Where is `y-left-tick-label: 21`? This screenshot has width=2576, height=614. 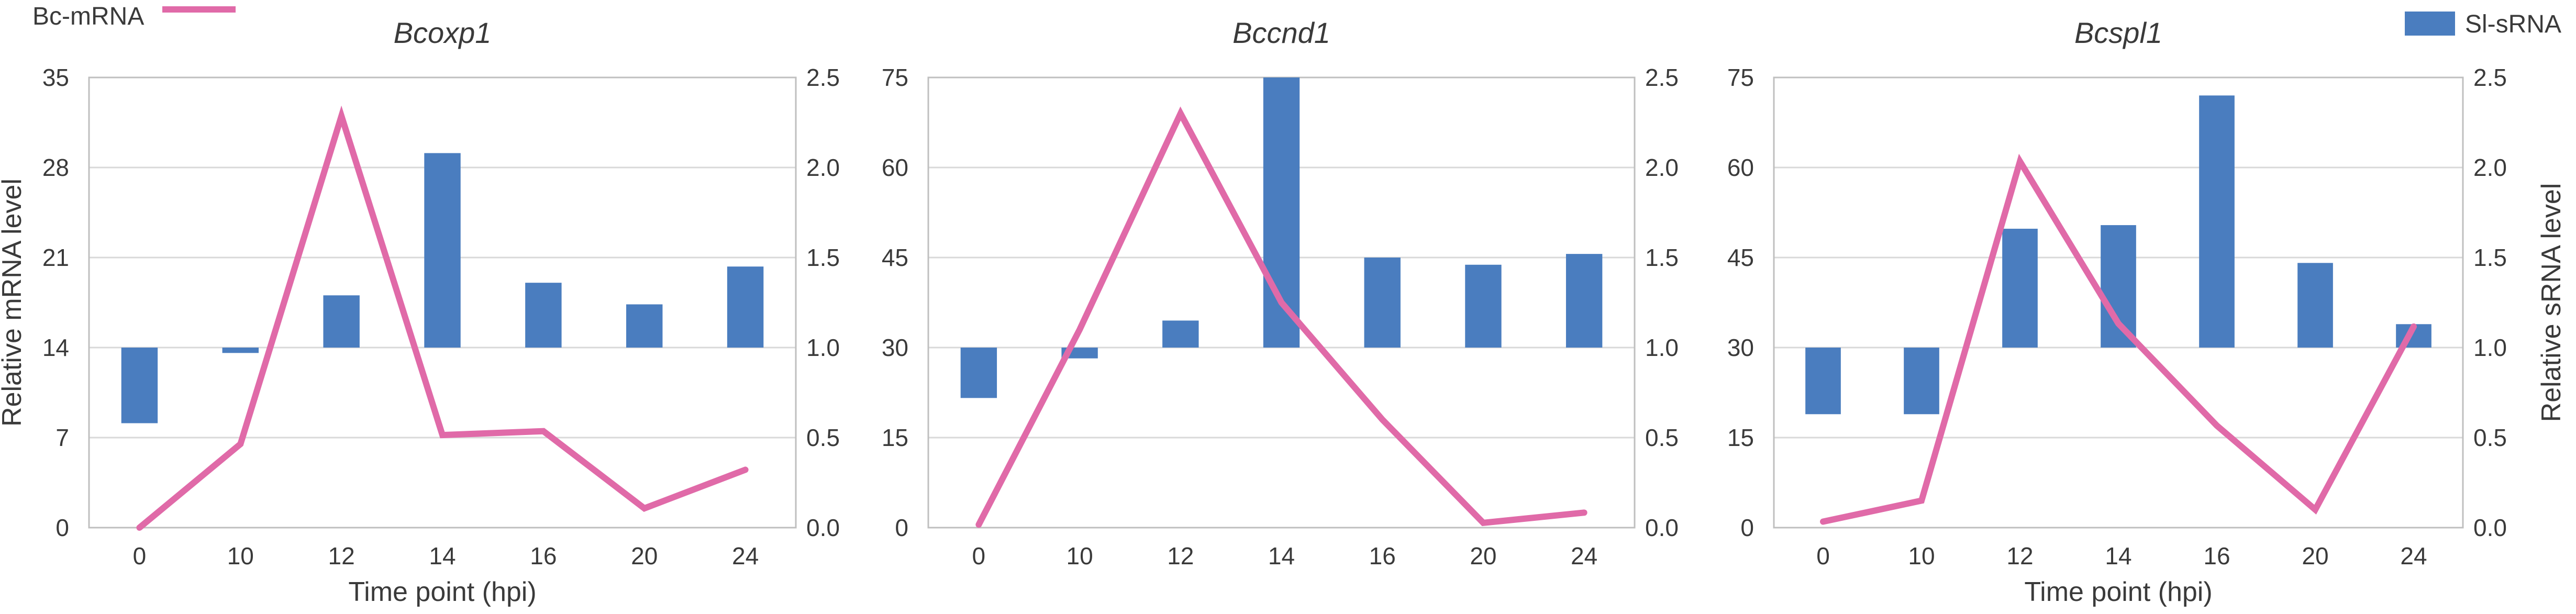 y-left-tick-label: 21 is located at coordinates (55, 258).